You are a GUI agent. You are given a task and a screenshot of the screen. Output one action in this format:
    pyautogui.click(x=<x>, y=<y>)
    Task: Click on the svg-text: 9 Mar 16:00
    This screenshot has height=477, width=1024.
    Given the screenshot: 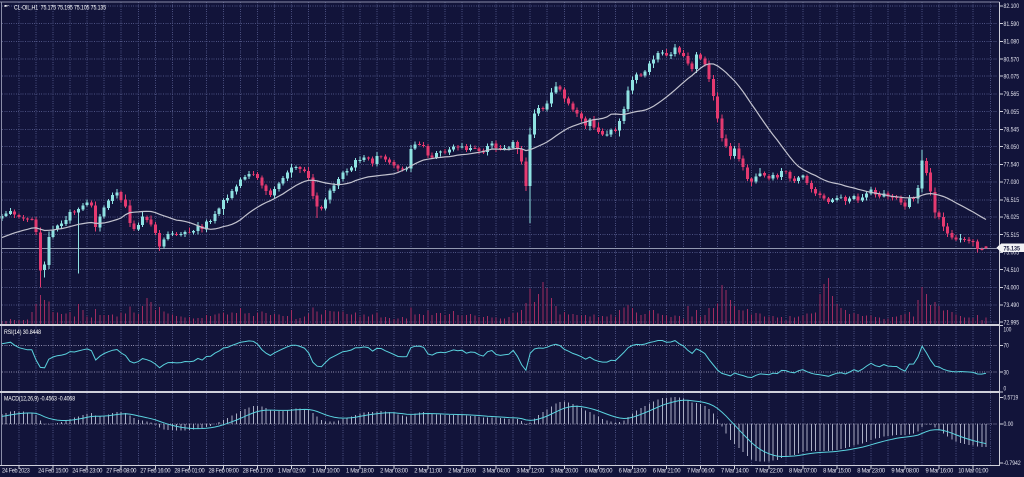 What is the action you would take?
    pyautogui.click(x=939, y=471)
    